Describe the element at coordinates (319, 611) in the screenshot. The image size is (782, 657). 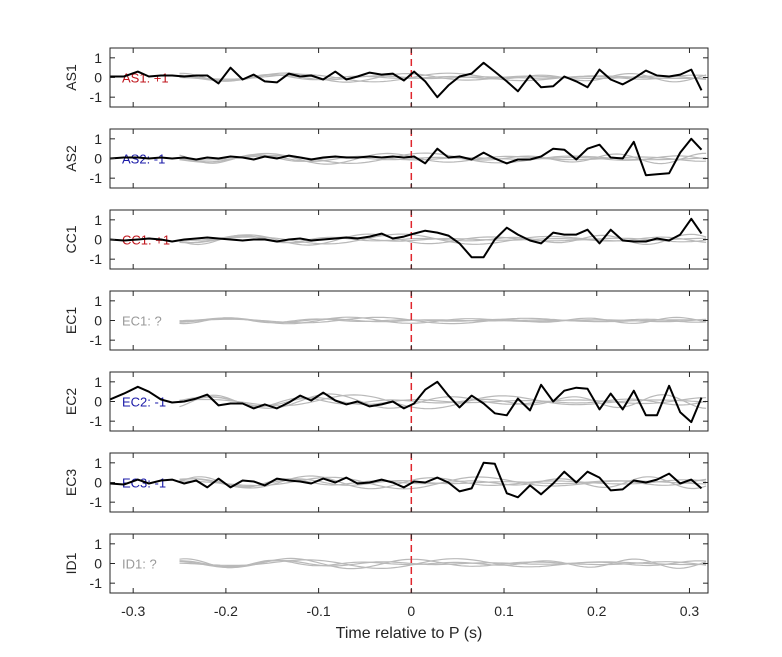
I see `x-tick-label: -0.1` at that location.